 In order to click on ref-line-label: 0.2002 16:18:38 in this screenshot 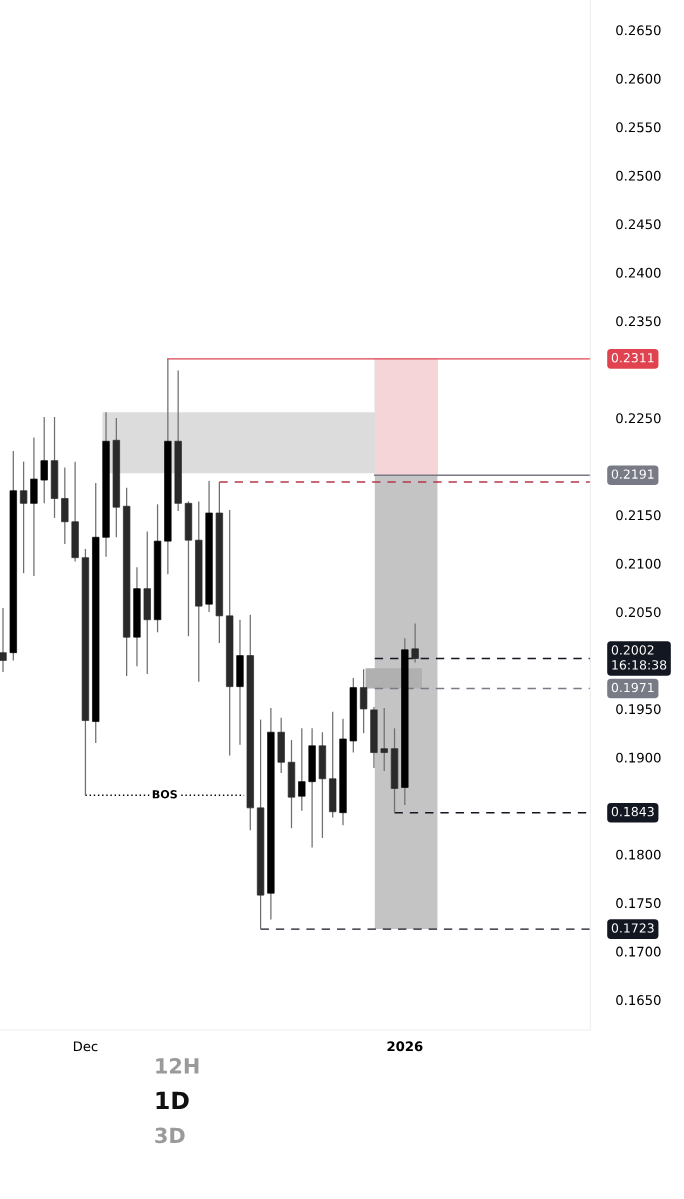, I will do `click(639, 657)`.